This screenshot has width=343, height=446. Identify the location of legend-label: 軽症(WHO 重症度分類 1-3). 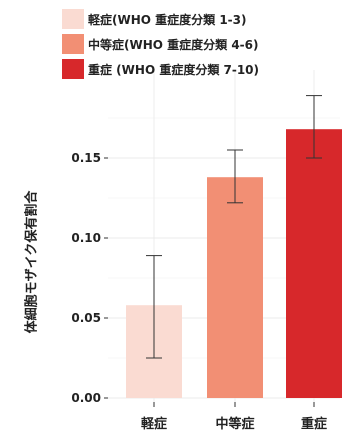
(167, 19).